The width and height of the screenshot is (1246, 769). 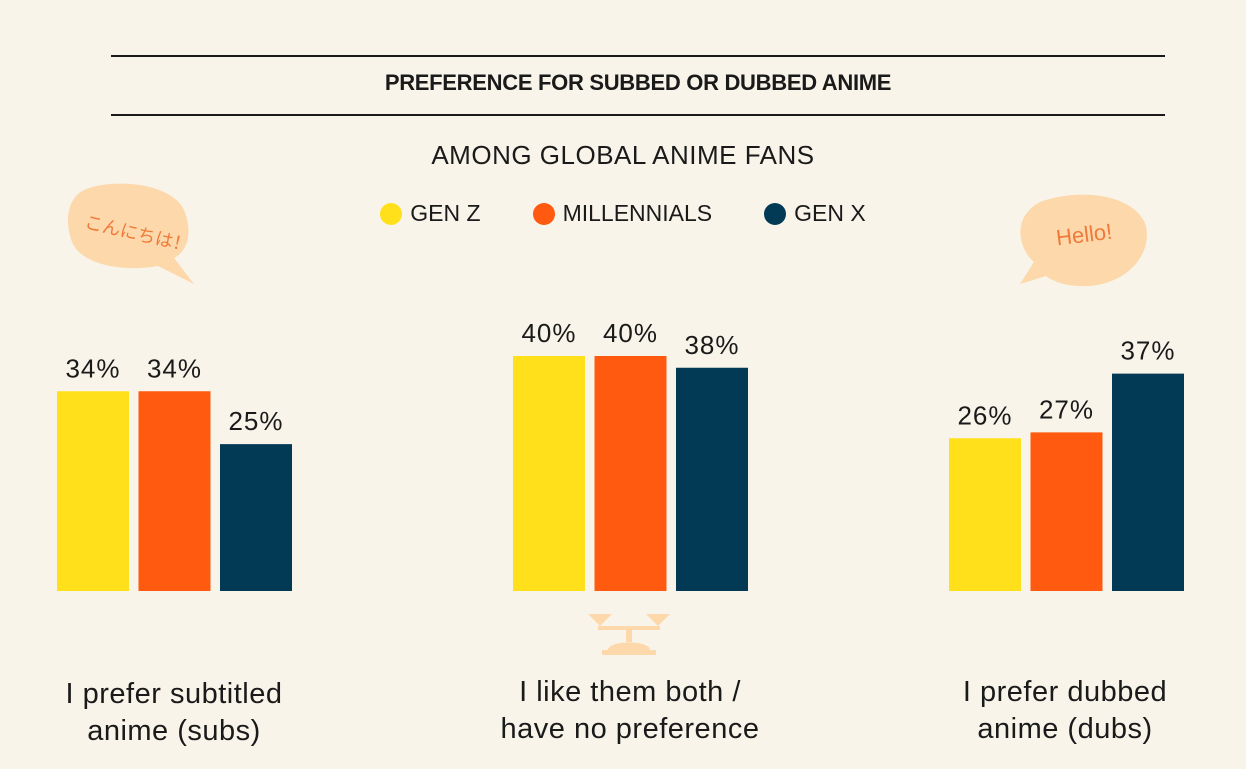 I want to click on legend-swatch-millennials, so click(x=543, y=213).